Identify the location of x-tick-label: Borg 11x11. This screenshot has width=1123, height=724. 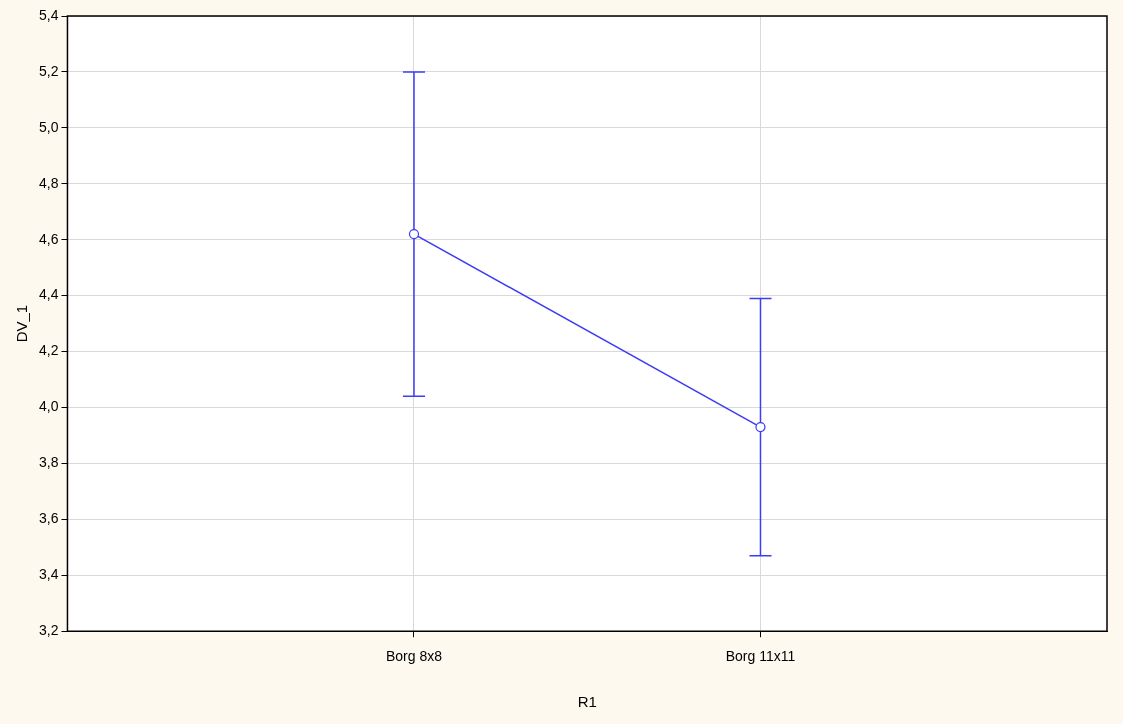
(760, 656).